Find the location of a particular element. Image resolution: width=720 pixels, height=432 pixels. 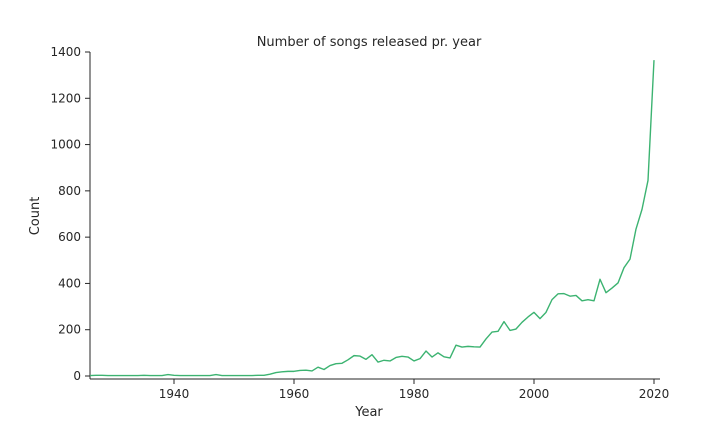

y-tick-label: 1000 is located at coordinates (65, 145).